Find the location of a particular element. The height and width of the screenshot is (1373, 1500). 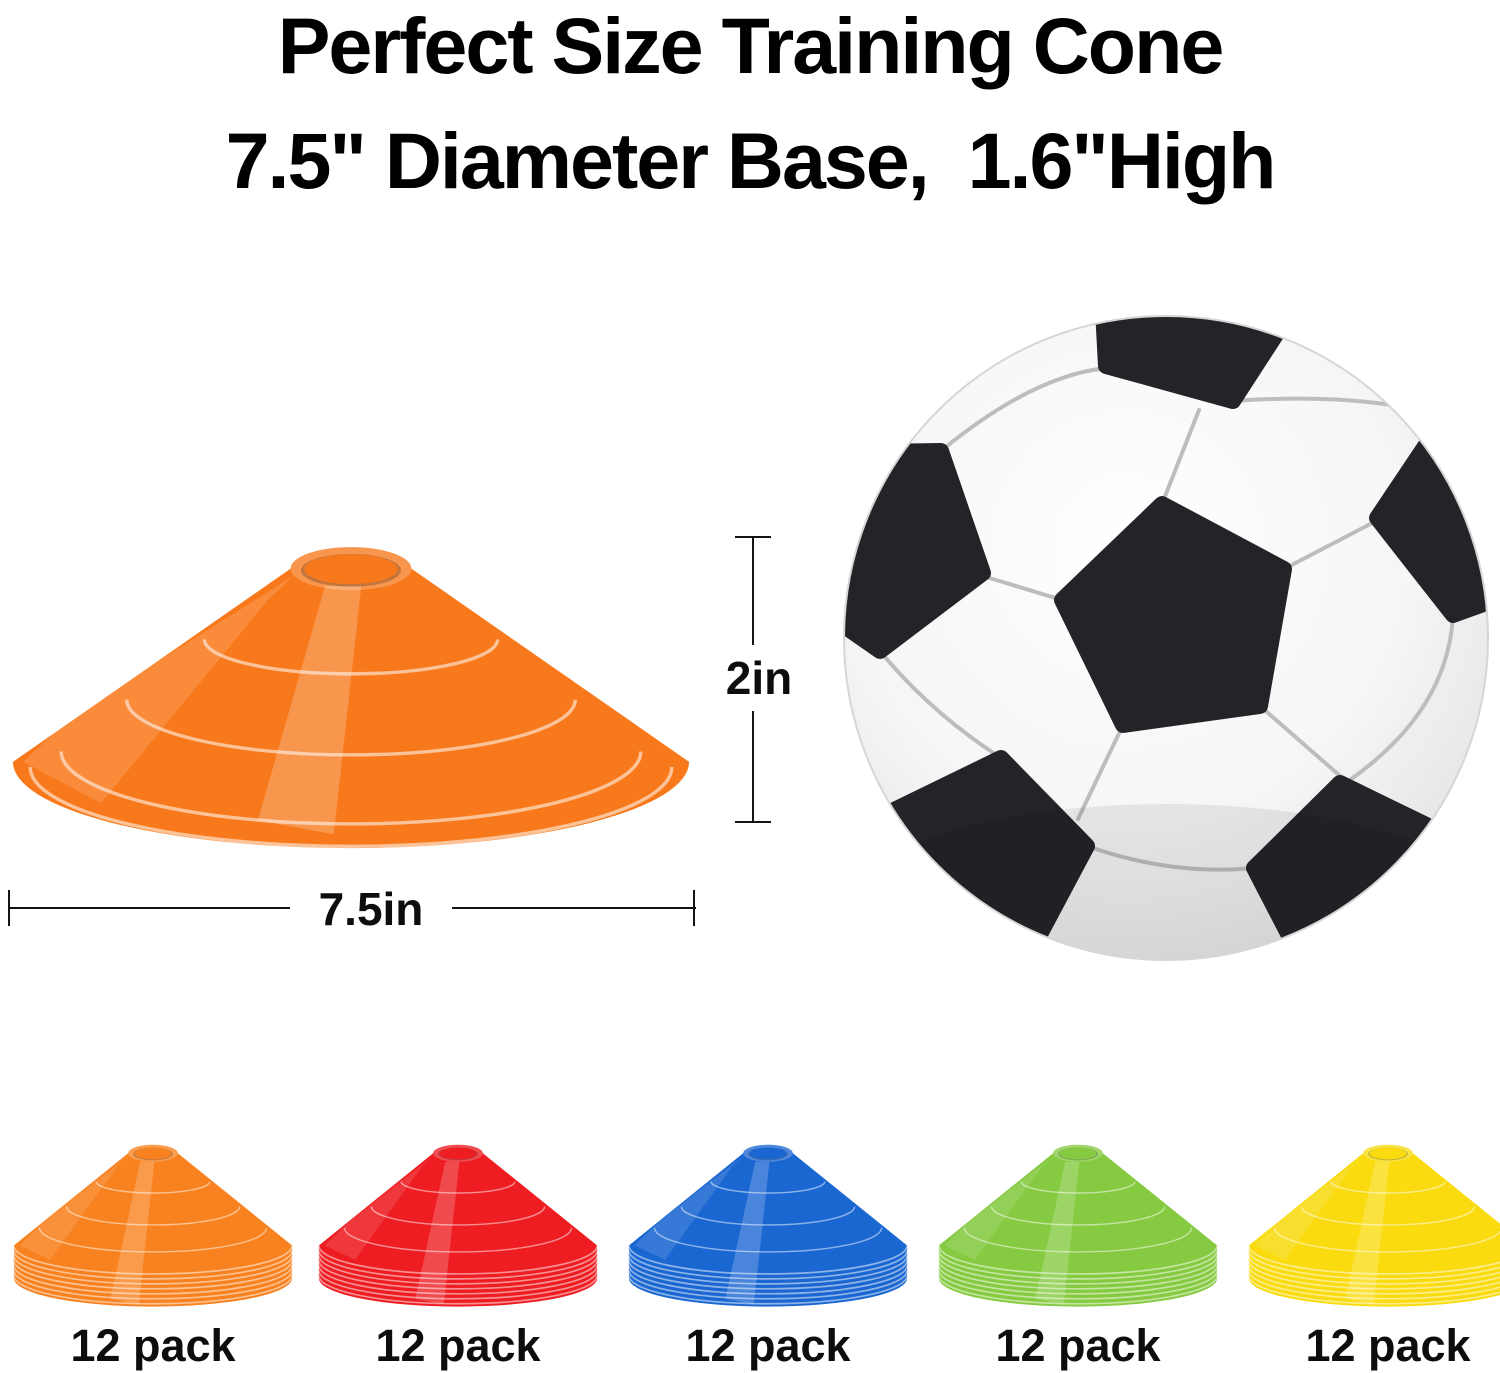

title-line-2: 7.5" Diameter Base, 1.6"High is located at coordinates (751, 160).